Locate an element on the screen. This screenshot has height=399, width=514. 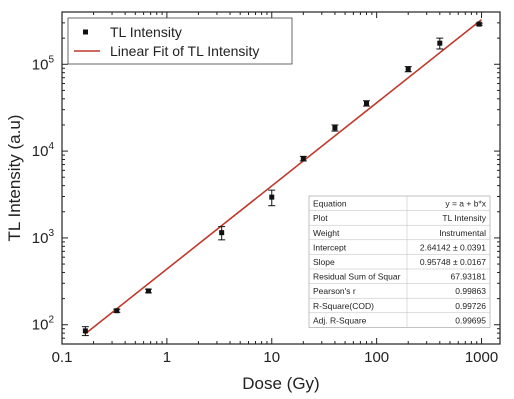
stats-row-label: Adj. R-Square is located at coordinates (340, 320).